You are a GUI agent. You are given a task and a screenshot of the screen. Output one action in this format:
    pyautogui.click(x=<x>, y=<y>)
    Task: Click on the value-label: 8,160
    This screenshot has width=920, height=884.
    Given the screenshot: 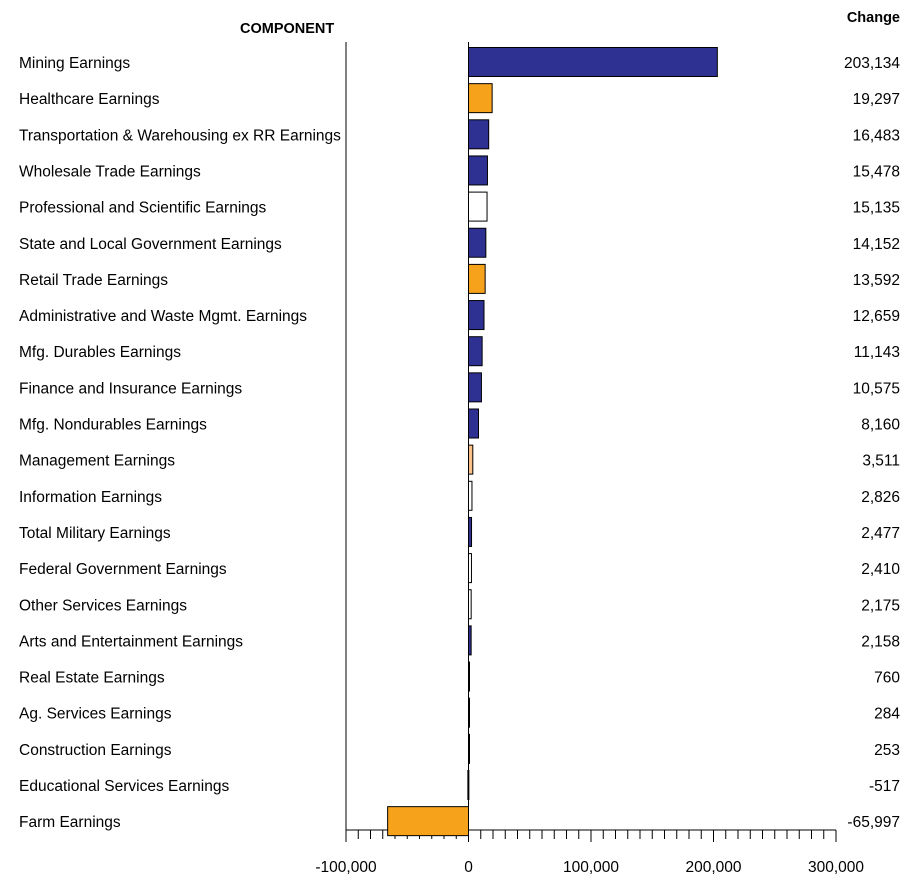 What is the action you would take?
    pyautogui.click(x=880, y=425)
    